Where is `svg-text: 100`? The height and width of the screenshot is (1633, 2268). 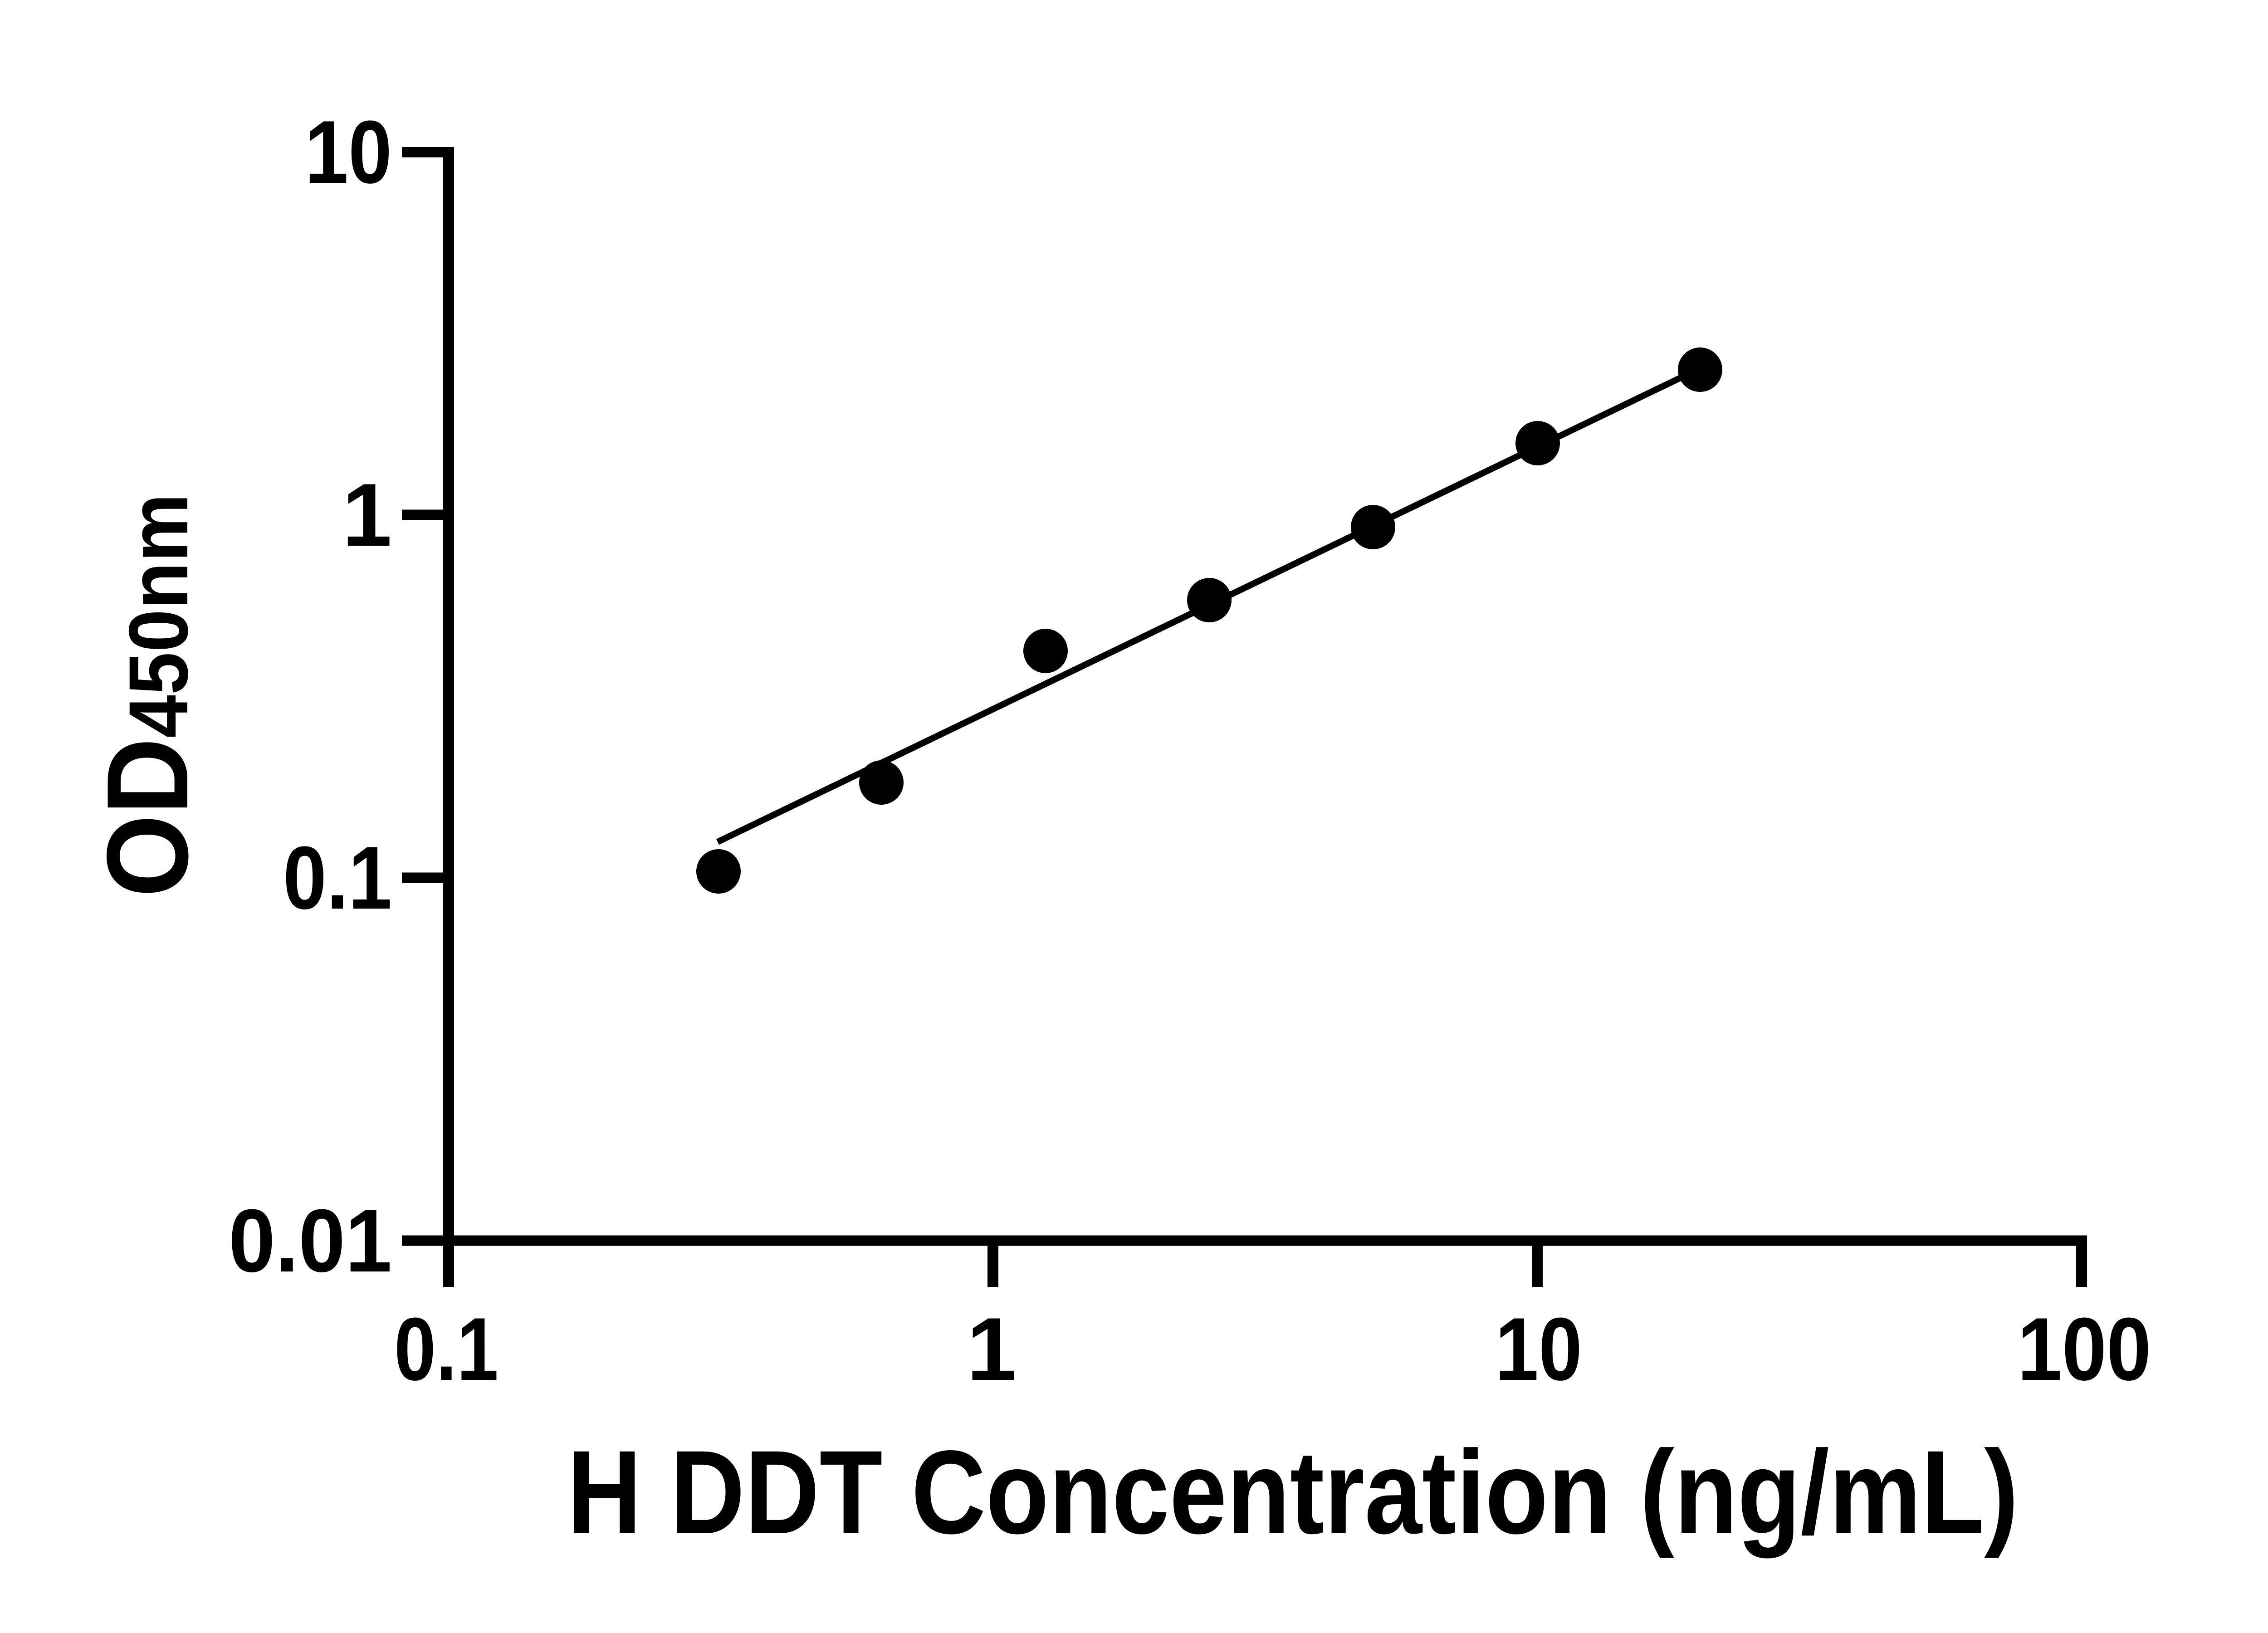
svg-text: 100 is located at coordinates (2084, 1349).